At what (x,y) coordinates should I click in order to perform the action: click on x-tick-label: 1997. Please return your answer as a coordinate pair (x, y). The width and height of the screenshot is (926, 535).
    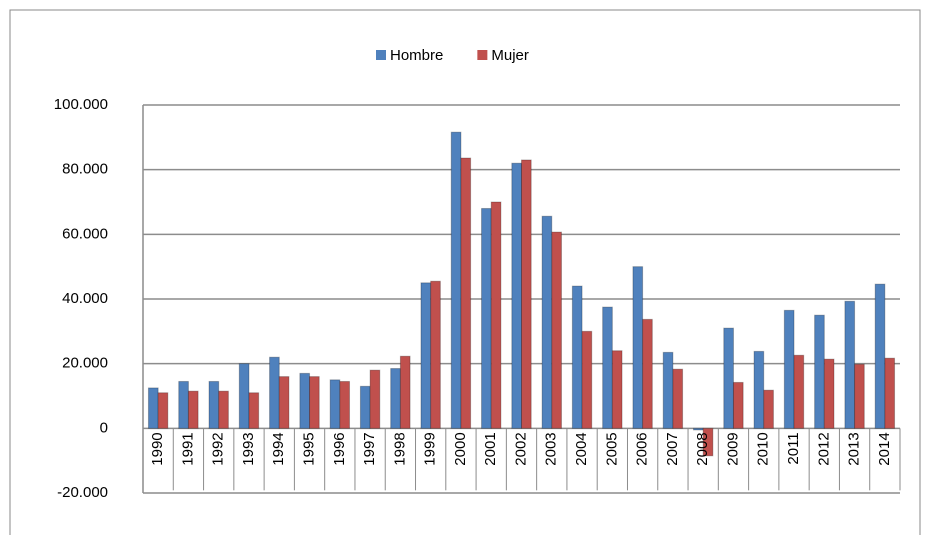
    Looking at the image, I should click on (369, 448).